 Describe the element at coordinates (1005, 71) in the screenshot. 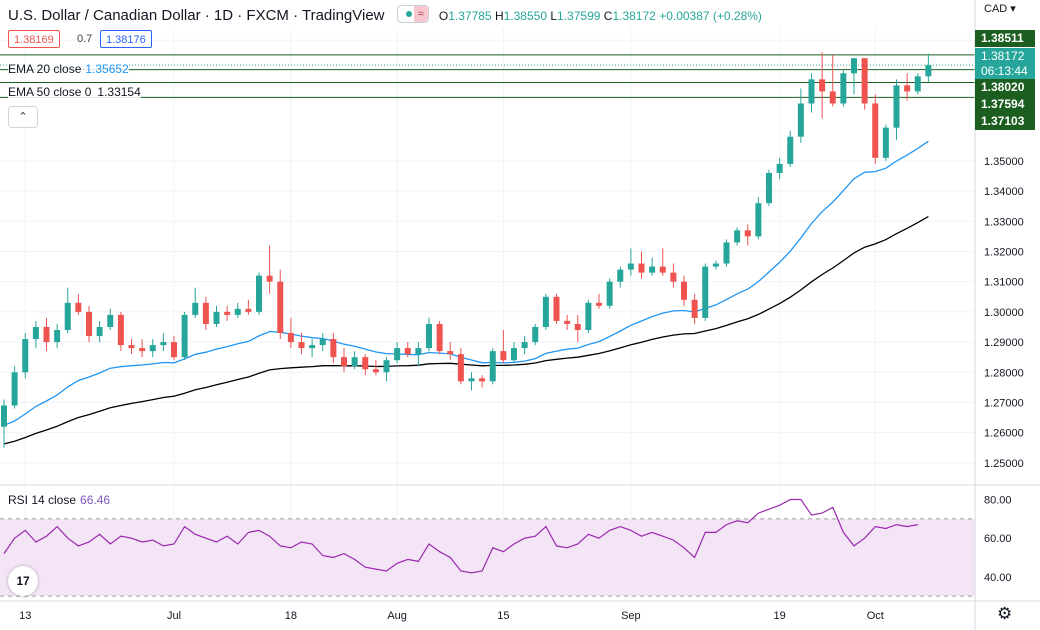

I see `countdown-tag: 06:13:44` at that location.